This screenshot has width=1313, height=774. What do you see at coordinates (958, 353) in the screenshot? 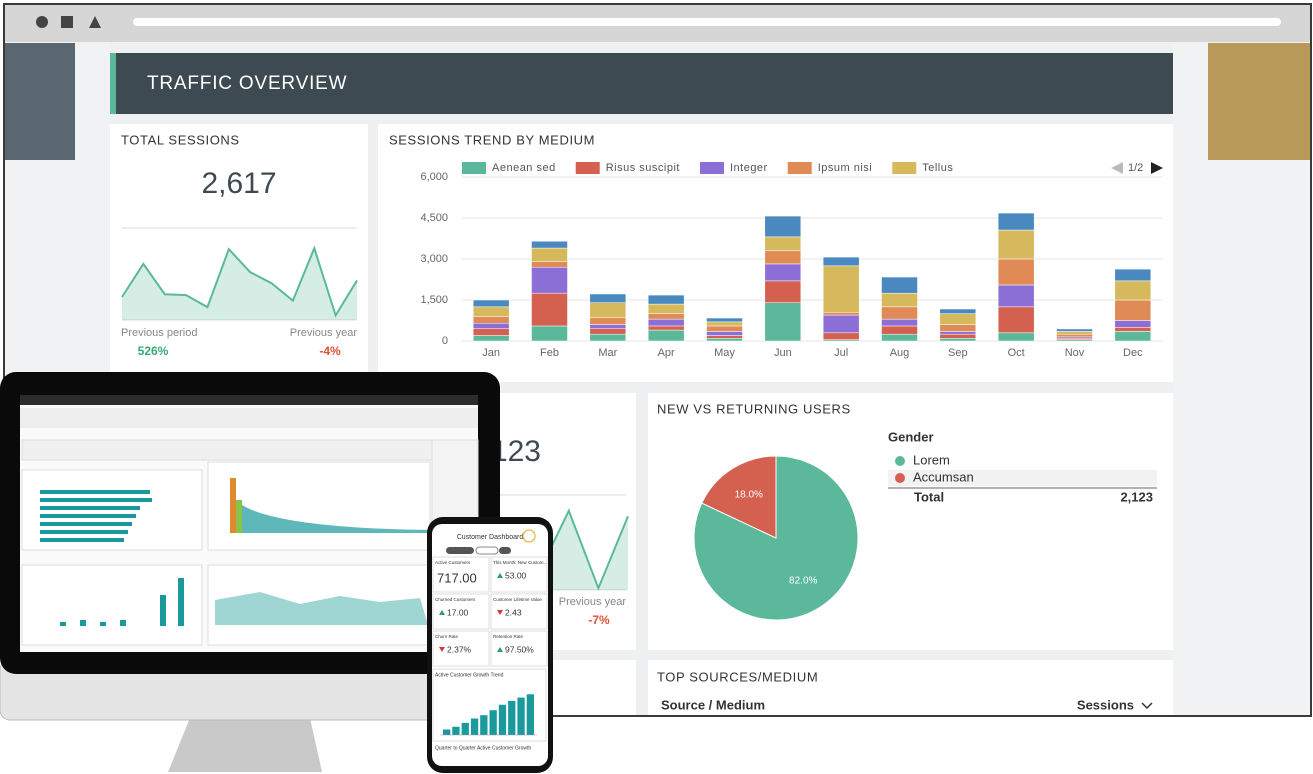
I see `x-tick-label: Sep` at bounding box center [958, 353].